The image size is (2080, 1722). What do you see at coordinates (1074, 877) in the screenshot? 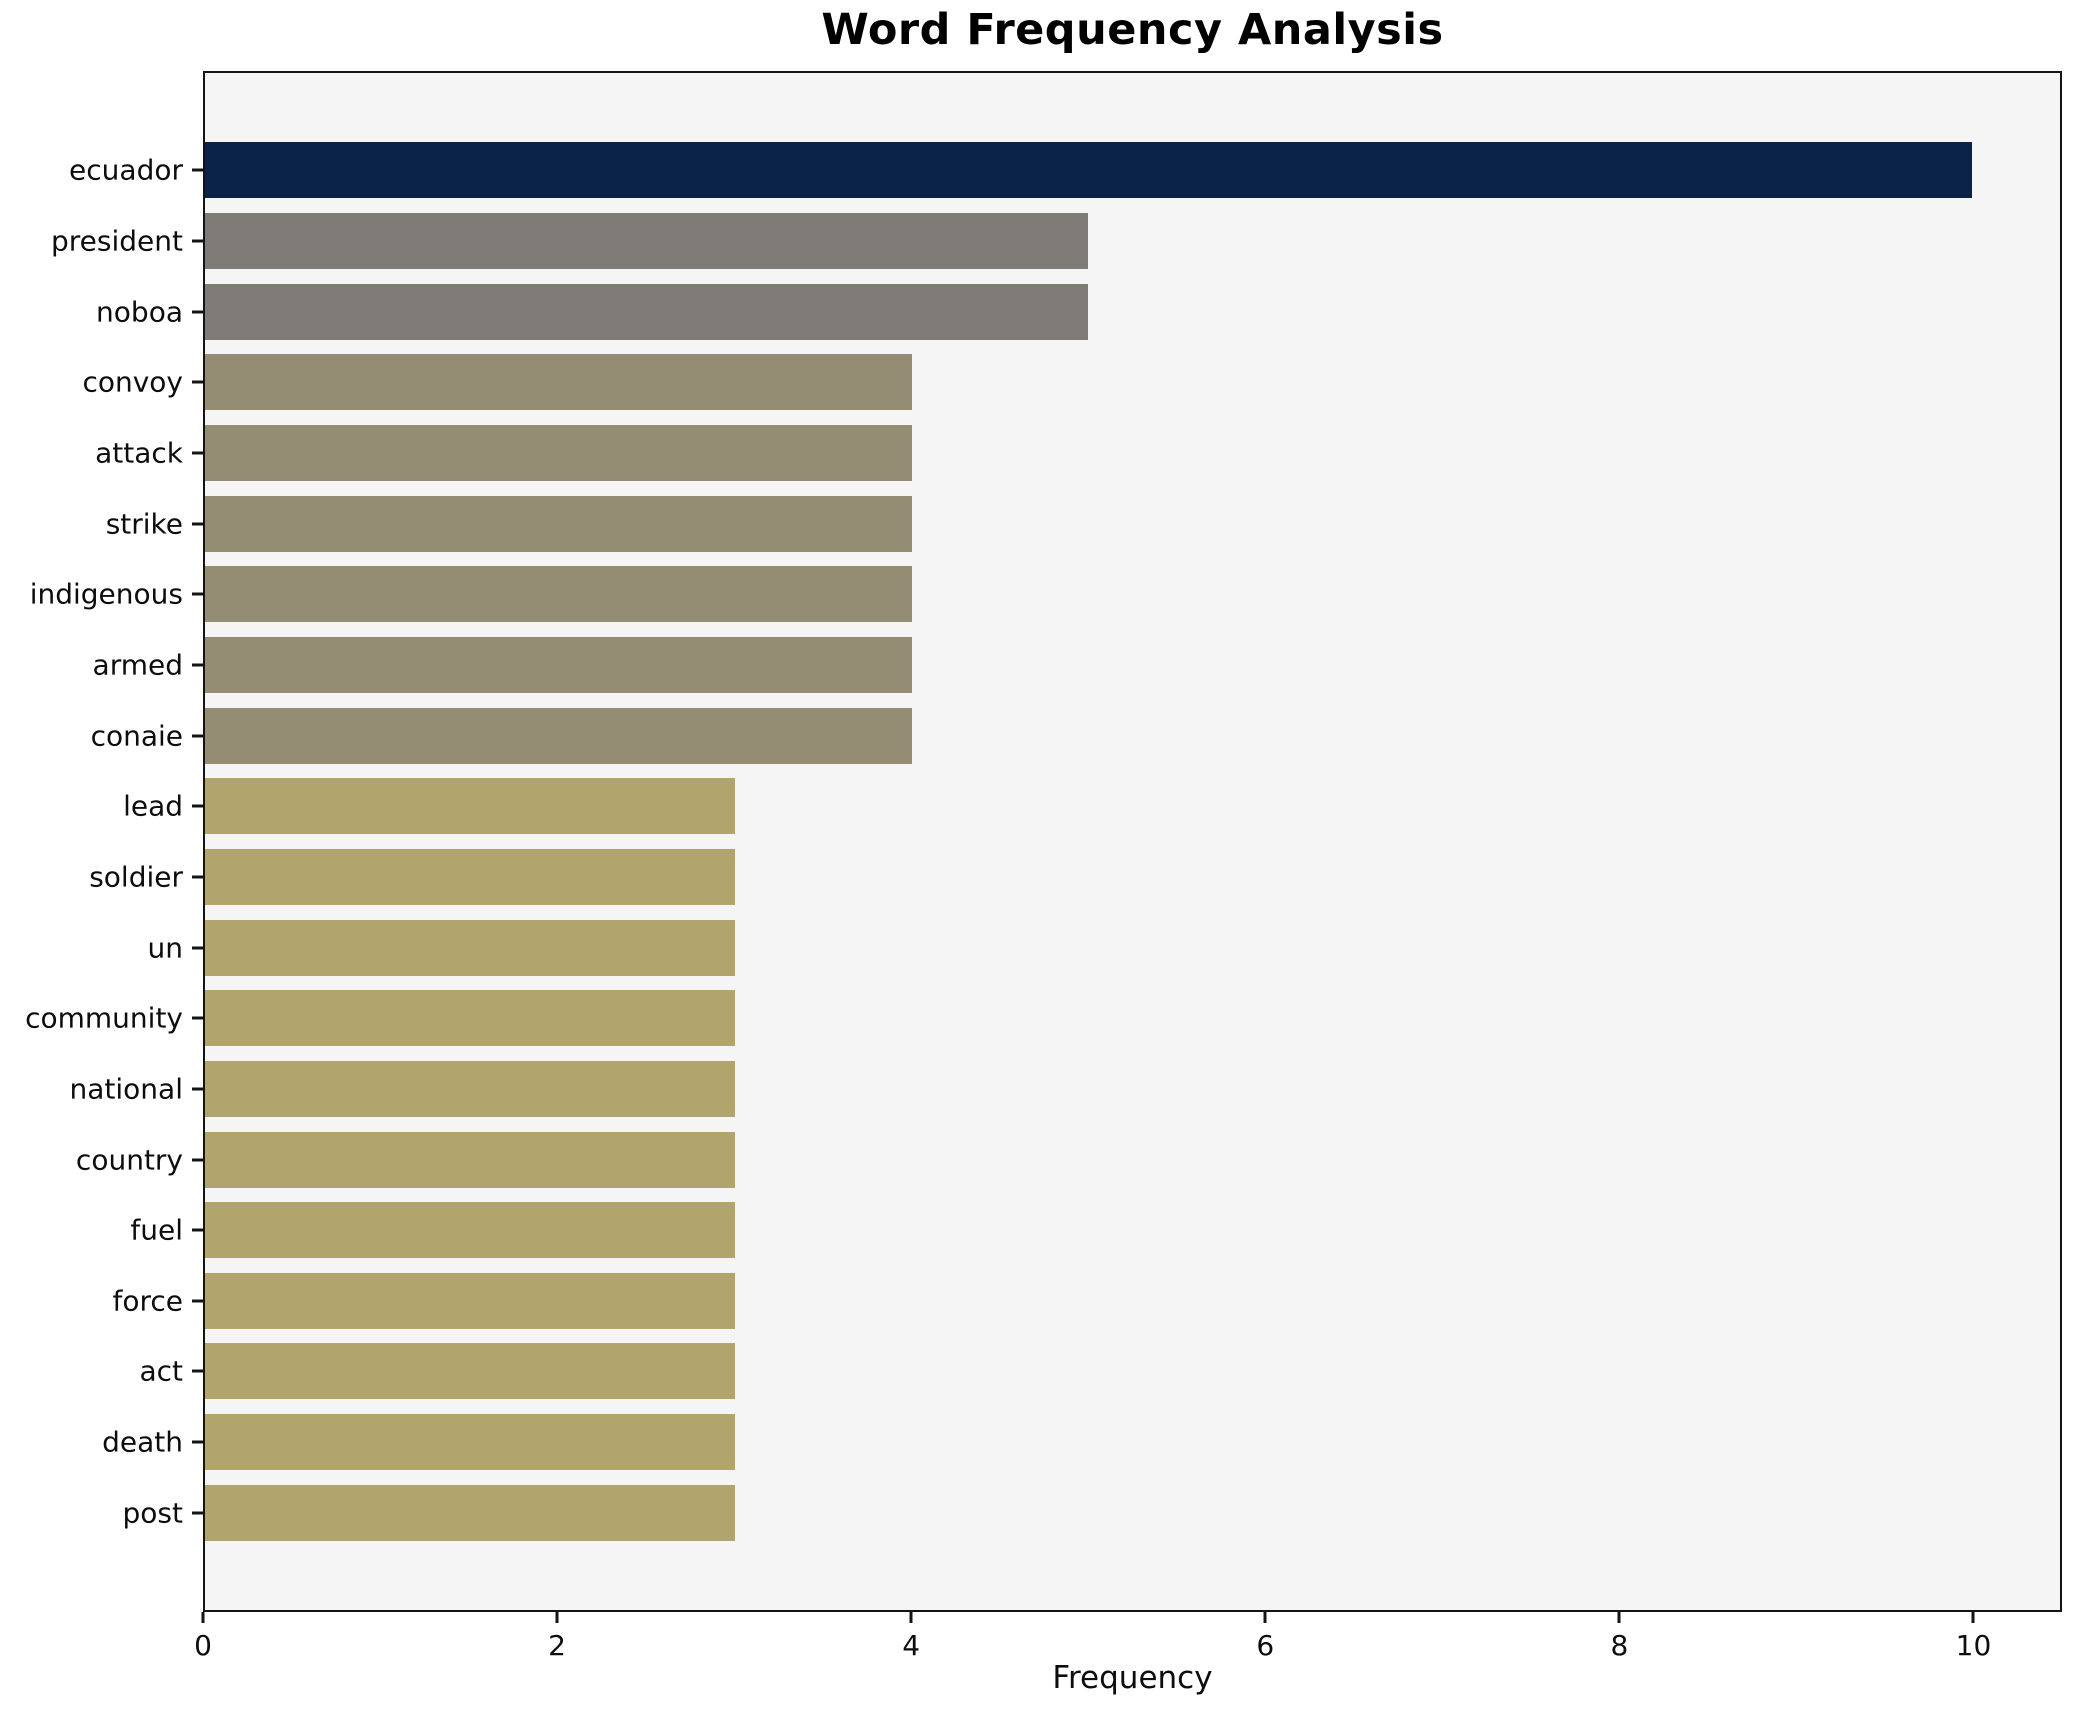
I see `bar-row: soldier` at bounding box center [1074, 877].